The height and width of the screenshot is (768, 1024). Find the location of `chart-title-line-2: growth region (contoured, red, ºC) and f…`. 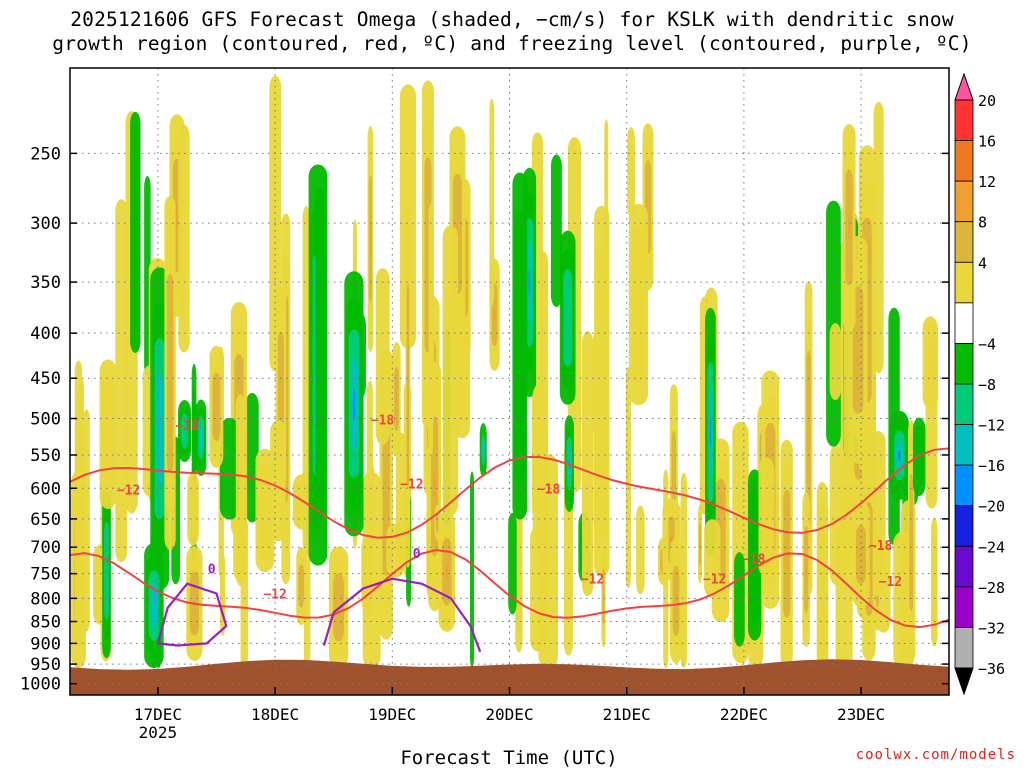

chart-title-line-2: growth region (contoured, red, ºC) and f… is located at coordinates (512, 43).